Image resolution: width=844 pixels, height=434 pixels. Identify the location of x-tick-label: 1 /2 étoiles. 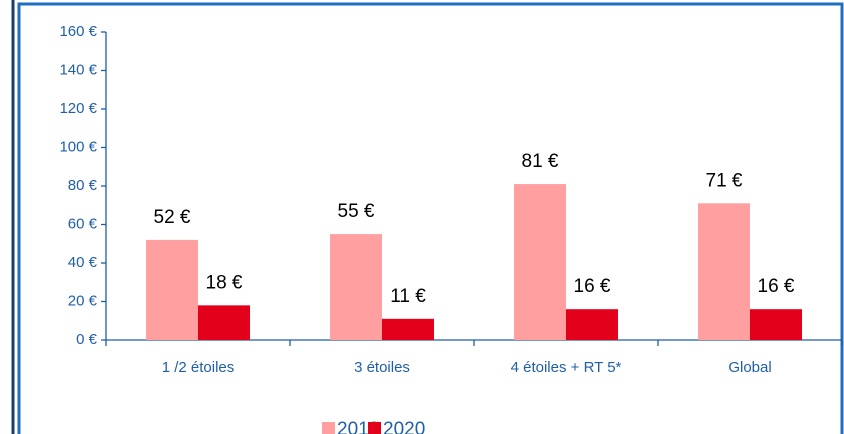
(198, 367).